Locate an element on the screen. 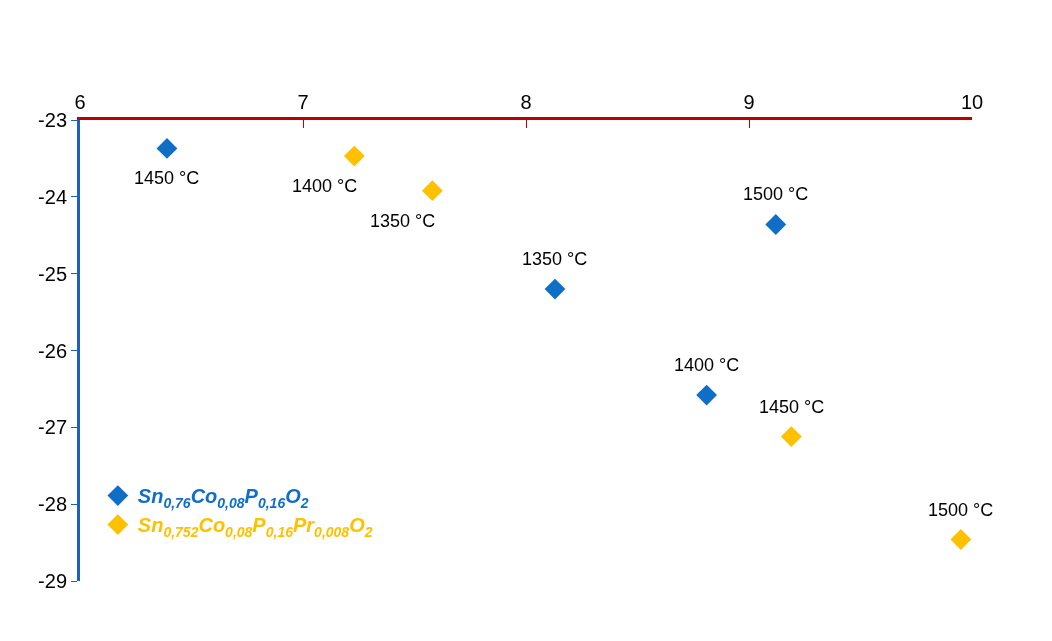 This screenshot has height=641, width=1052. legend-label: Sn$_{0,76}$Co$_{0,08}$P$_{0,16}$O$_{2}$ is located at coordinates (223, 498).